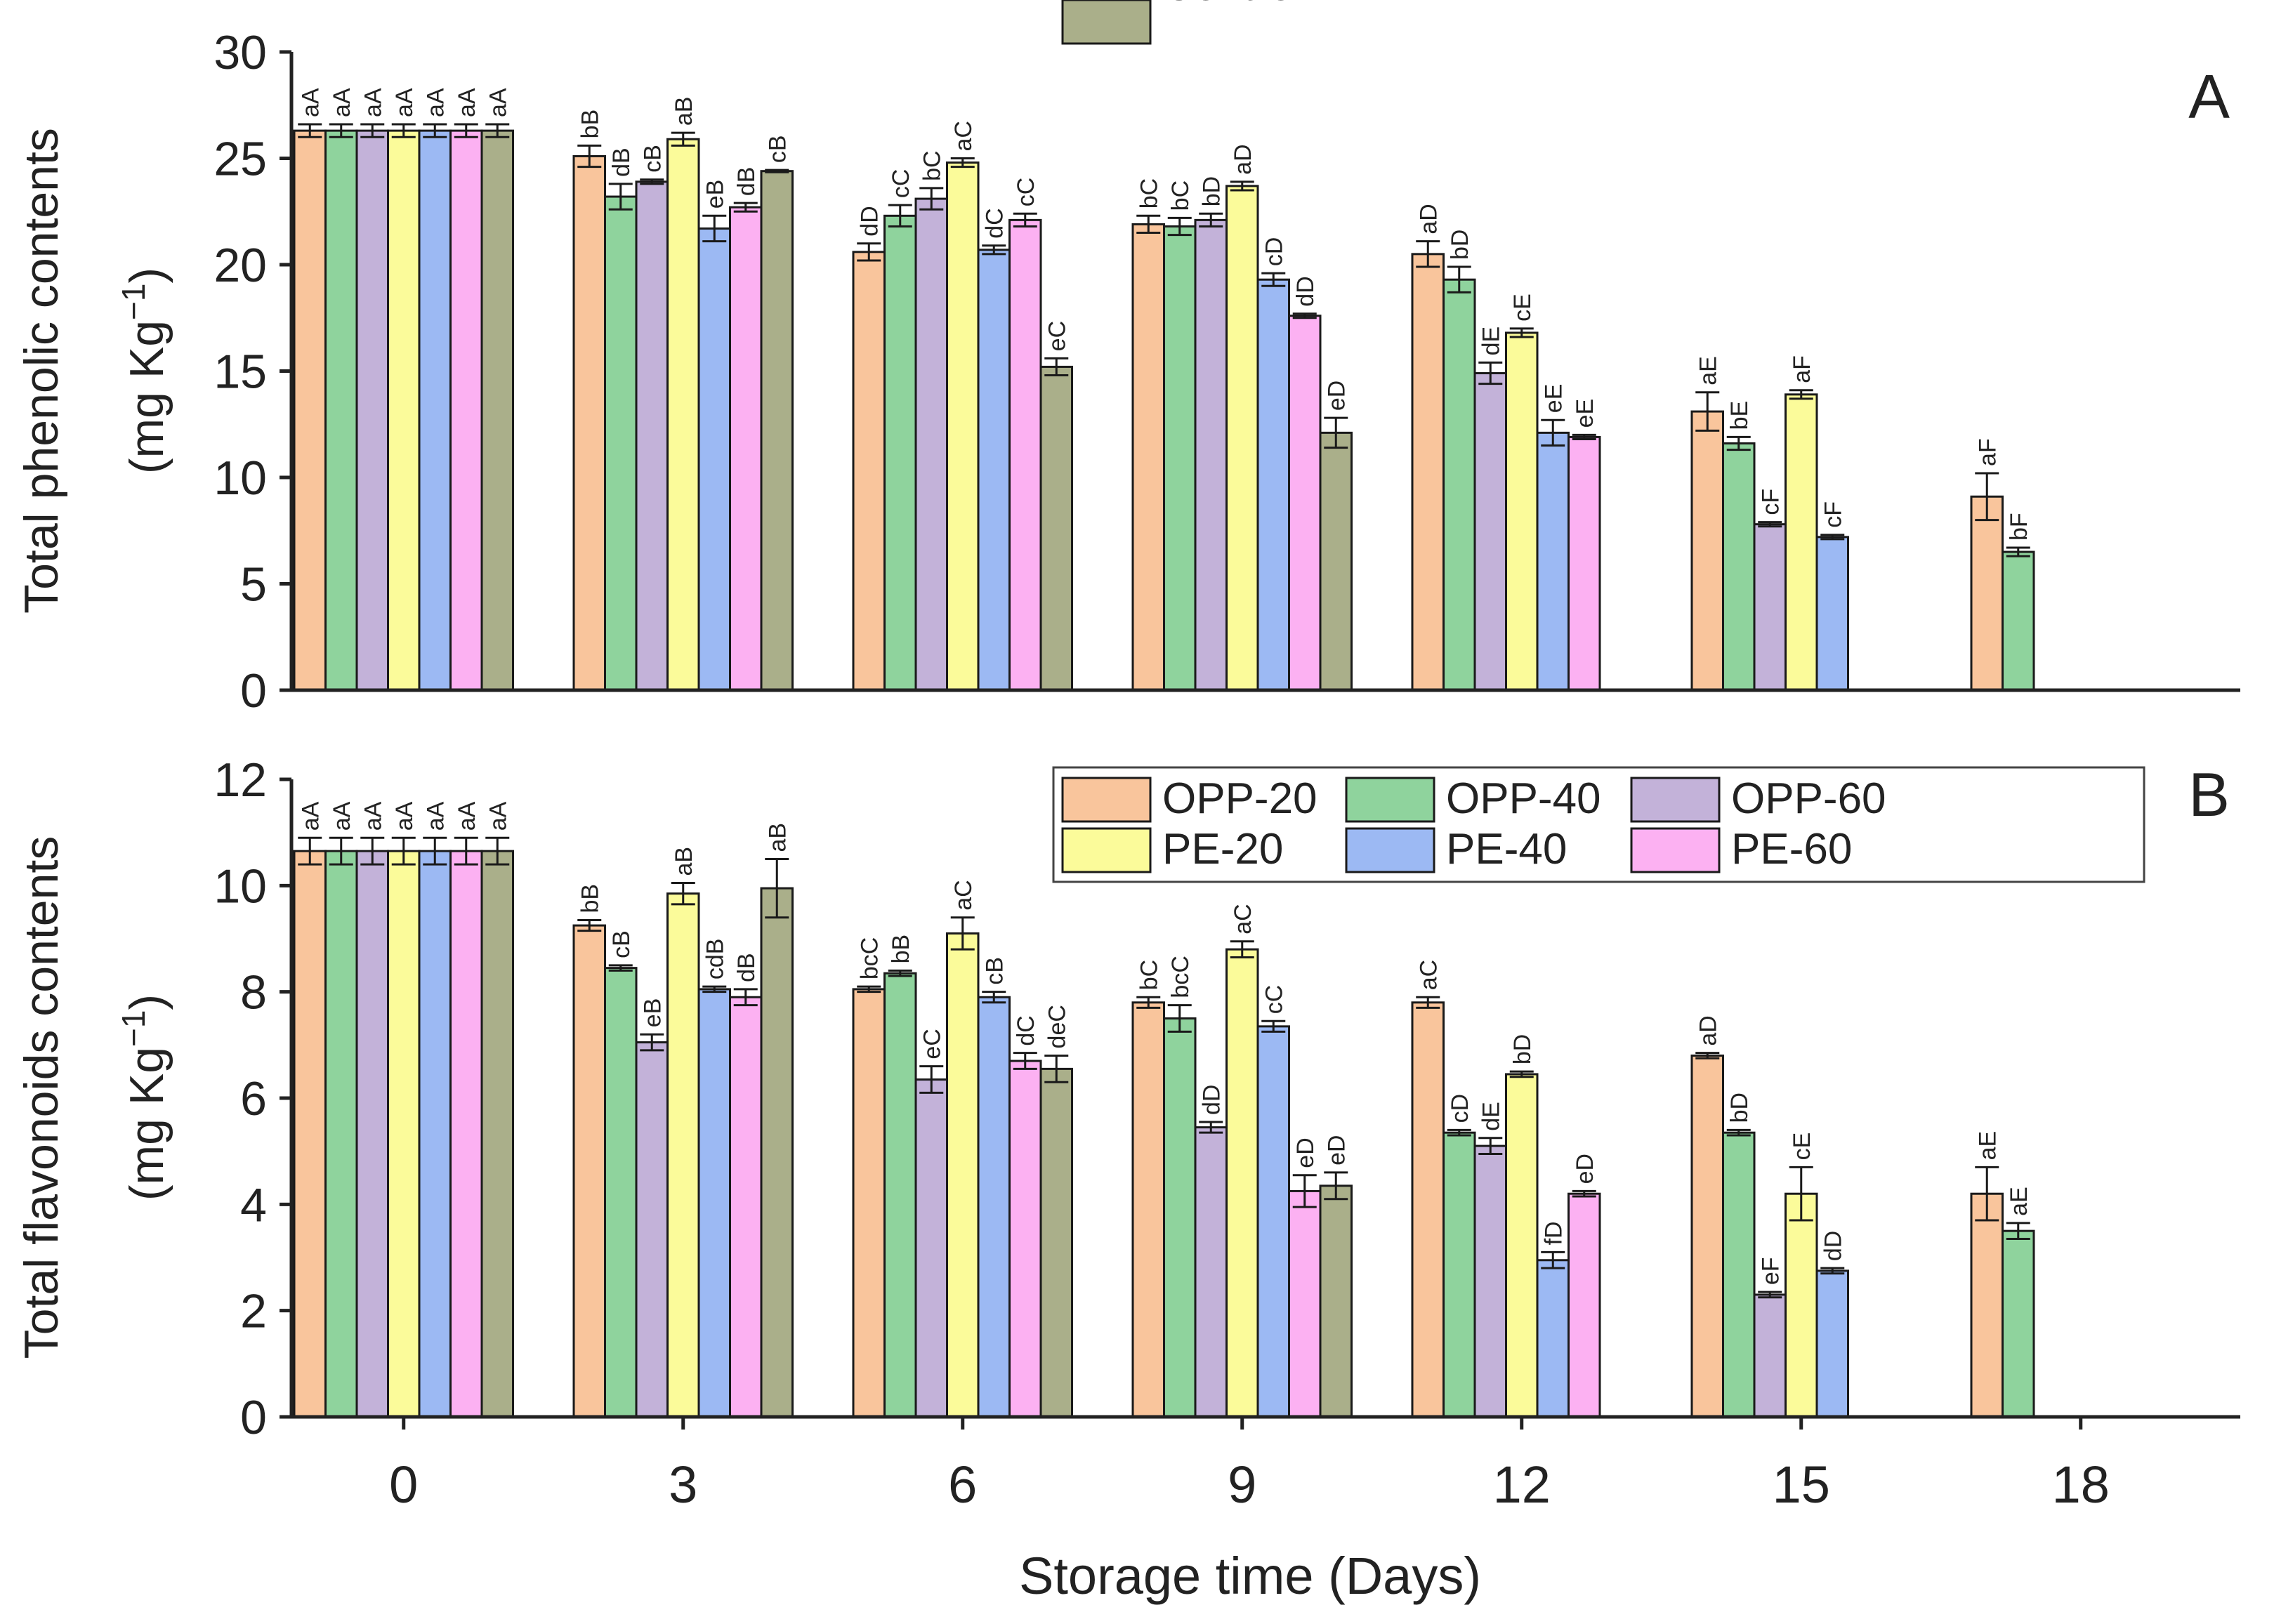 The image size is (2274, 1624). I want to click on panel-b-bar-opp-60-day12, so click(1490, 1281).